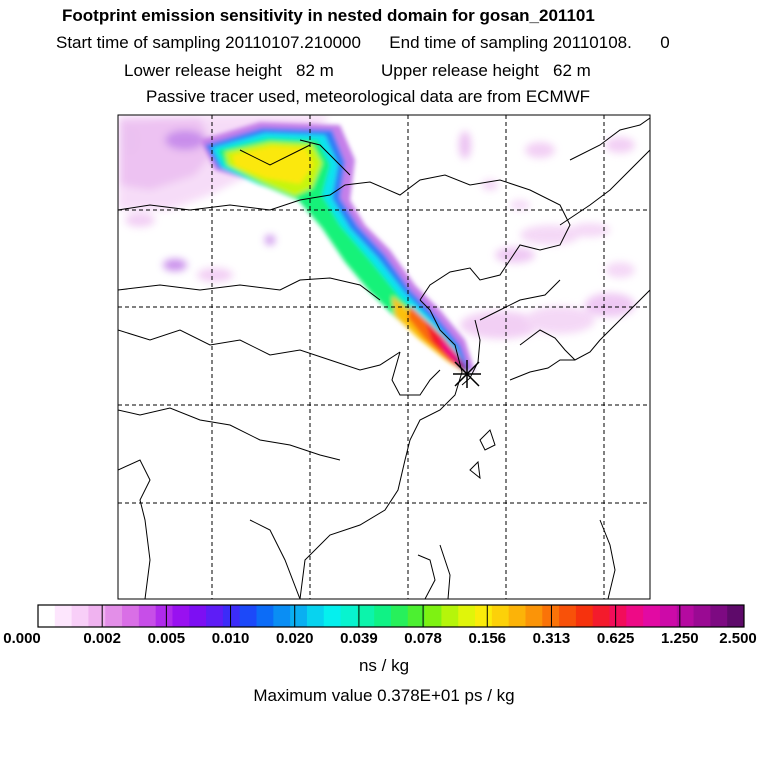  What do you see at coordinates (423, 638) in the screenshot?
I see `colorbar-tick-label: 0.078` at bounding box center [423, 638].